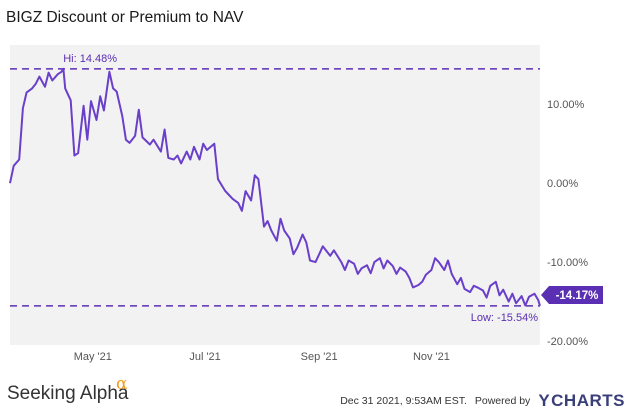 The width and height of the screenshot is (635, 417). I want to click on ycharts-logo-text: CHARTS, so click(588, 400).